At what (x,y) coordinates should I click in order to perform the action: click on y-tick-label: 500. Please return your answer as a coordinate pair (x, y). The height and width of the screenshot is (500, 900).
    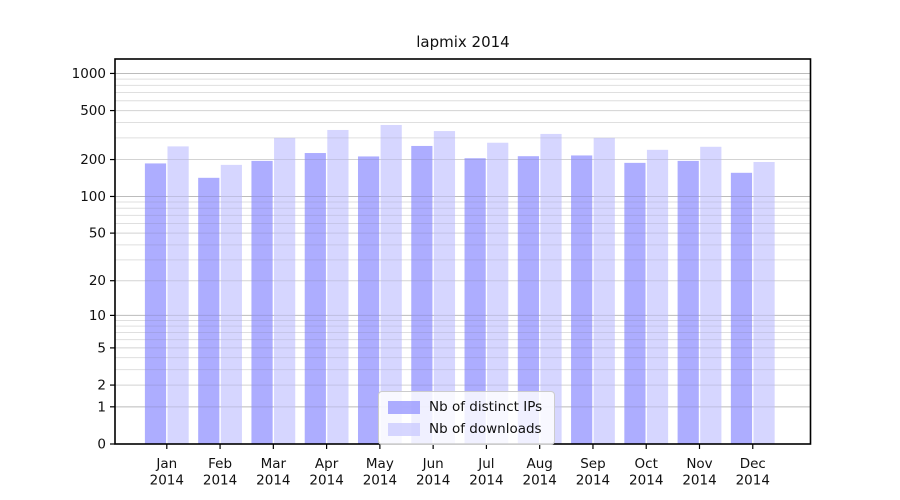
    Looking at the image, I should click on (93, 111).